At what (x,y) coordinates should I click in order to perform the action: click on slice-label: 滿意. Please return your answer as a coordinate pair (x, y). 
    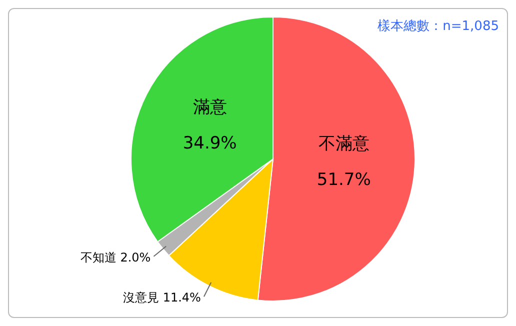
    Looking at the image, I should click on (209, 108).